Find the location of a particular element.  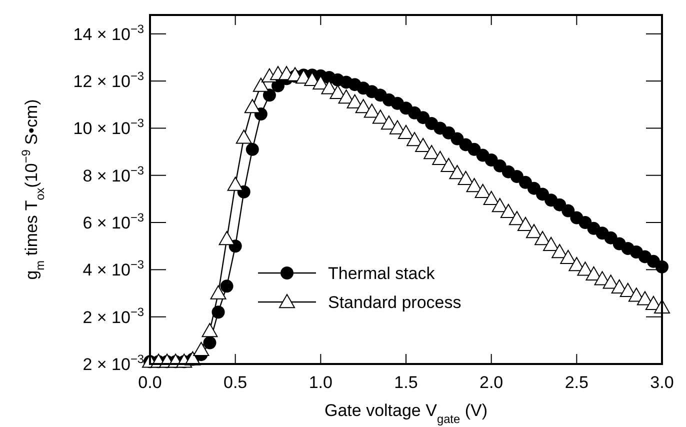

legend-label: Thermal stack is located at coordinates (382, 273).